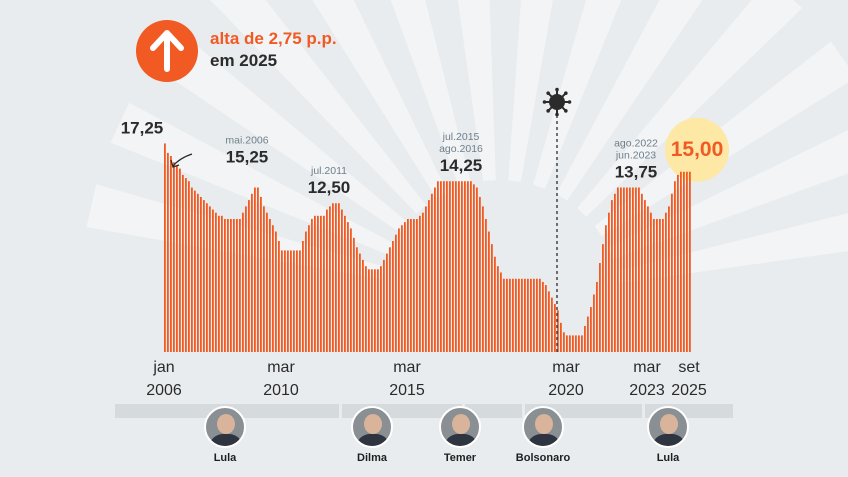 The height and width of the screenshot is (477, 848). I want to click on presidency-band, so click(493, 411).